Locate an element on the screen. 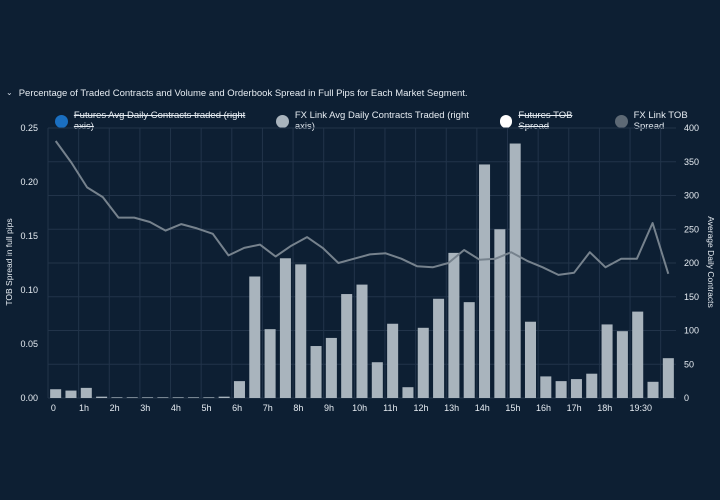  right-axis: 400 350 300 250 200 150 100 50 0 is located at coordinates (691, 263).